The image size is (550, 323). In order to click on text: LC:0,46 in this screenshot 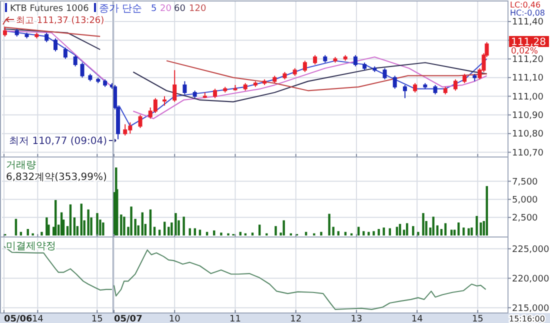, I will do `click(525, 5)`.